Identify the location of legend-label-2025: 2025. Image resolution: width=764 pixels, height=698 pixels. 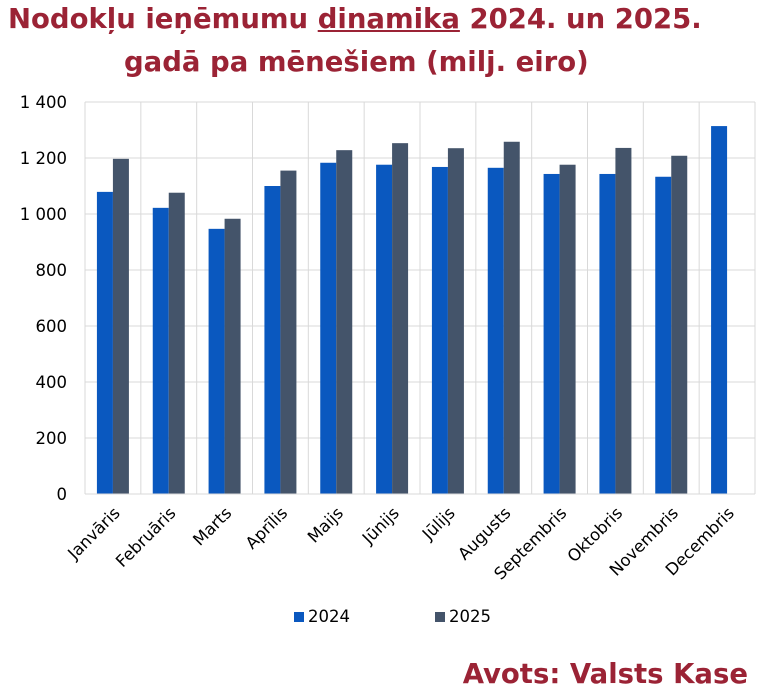
(470, 616).